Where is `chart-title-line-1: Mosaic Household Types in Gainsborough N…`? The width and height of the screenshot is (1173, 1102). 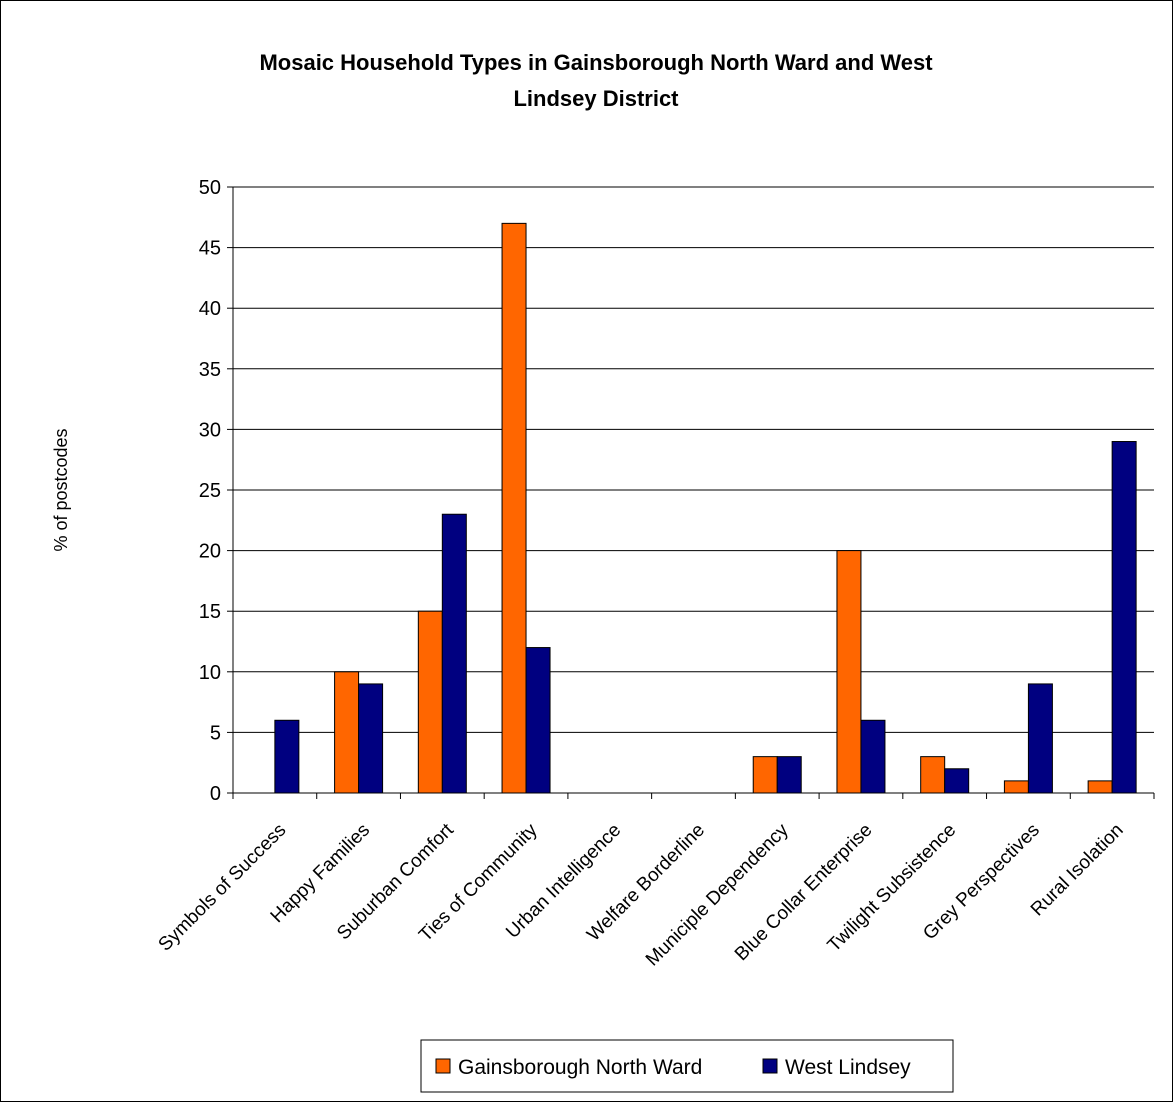
chart-title-line-1: Mosaic Household Types in Gainsborough N… is located at coordinates (596, 62).